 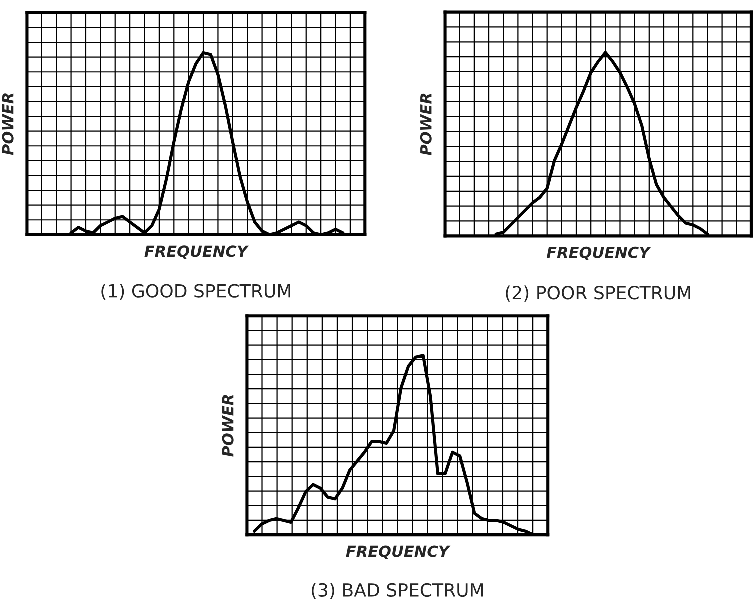 What do you see at coordinates (196, 292) in the screenshot?
I see `text: (1) GOOD SPECTRUM` at bounding box center [196, 292].